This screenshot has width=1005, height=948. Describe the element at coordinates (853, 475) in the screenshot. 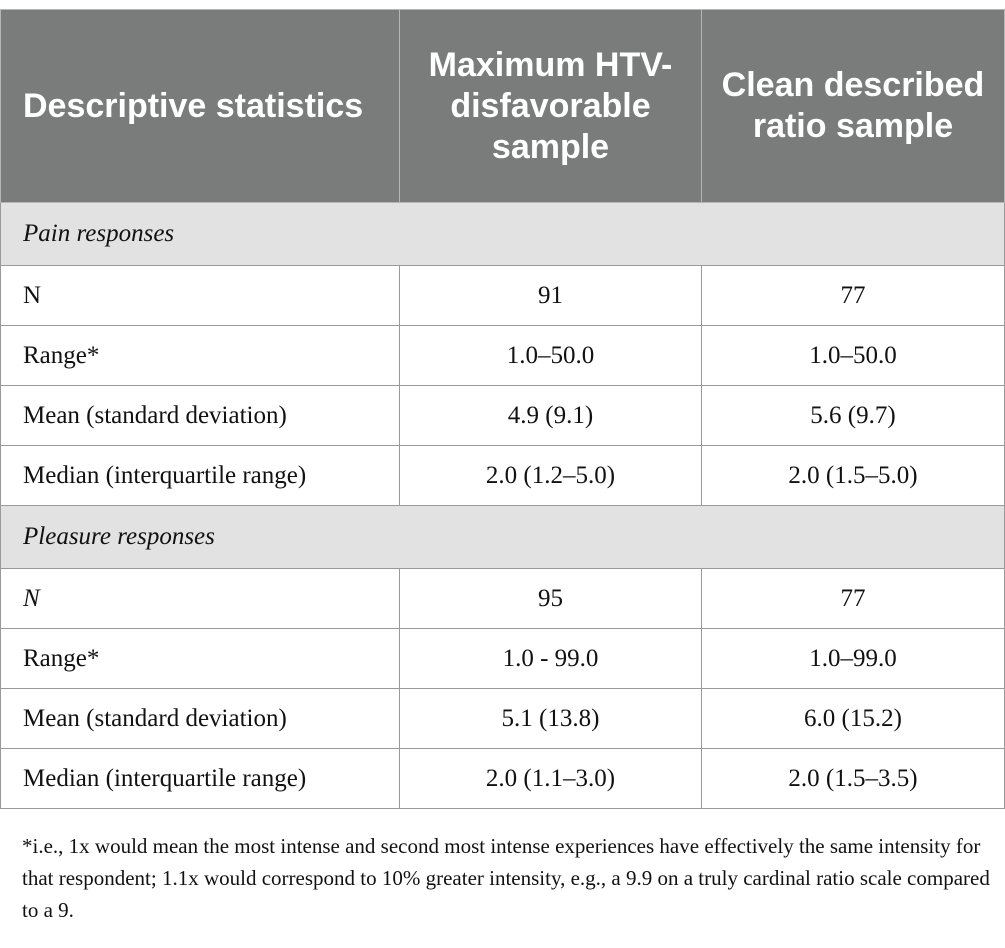

I see `cell-value: 2.0 (1.5–5.0)` at that location.